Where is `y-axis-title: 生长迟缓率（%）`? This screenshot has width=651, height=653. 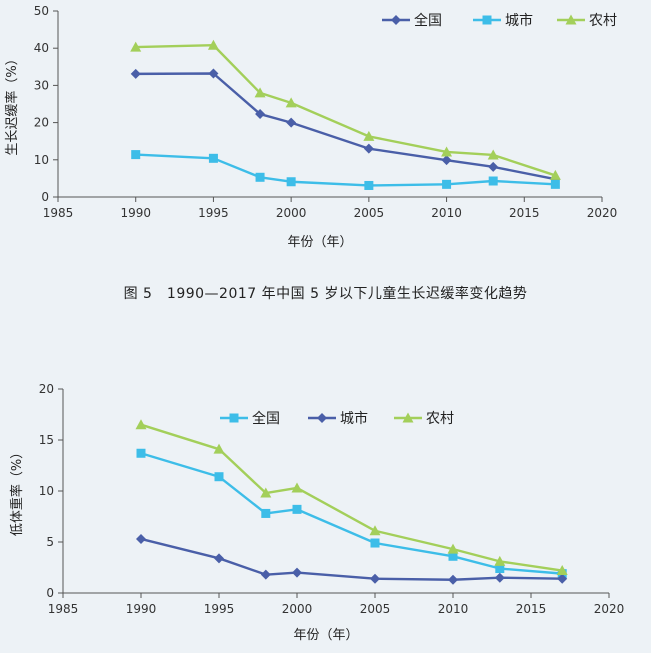 y-axis-title: 生长迟缓率（%） is located at coordinates (12, 103).